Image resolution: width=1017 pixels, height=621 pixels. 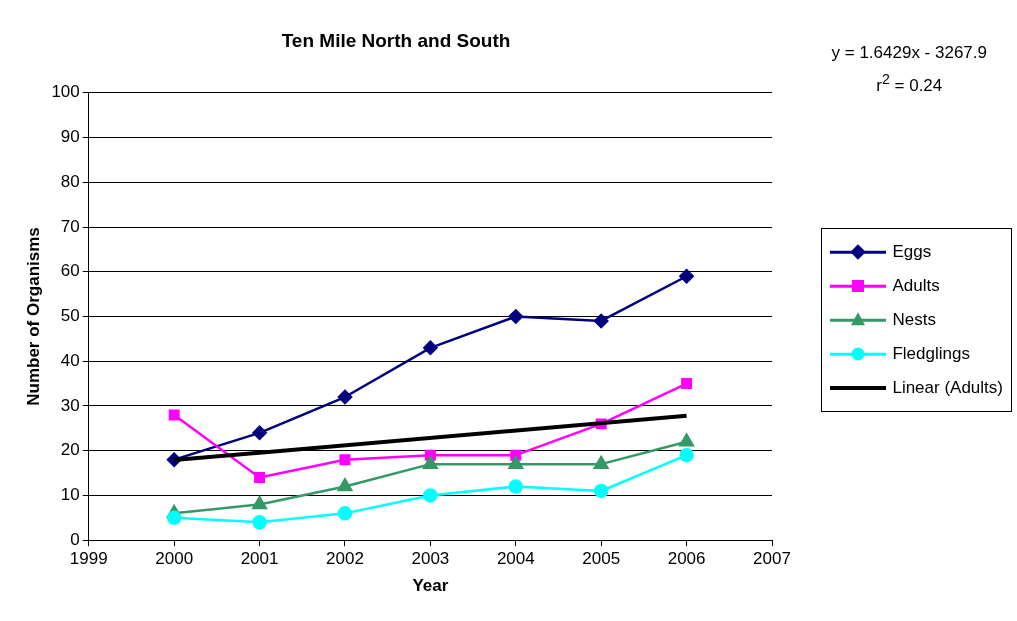 What do you see at coordinates (916, 286) in the screenshot?
I see `legend-label: Adults` at bounding box center [916, 286].